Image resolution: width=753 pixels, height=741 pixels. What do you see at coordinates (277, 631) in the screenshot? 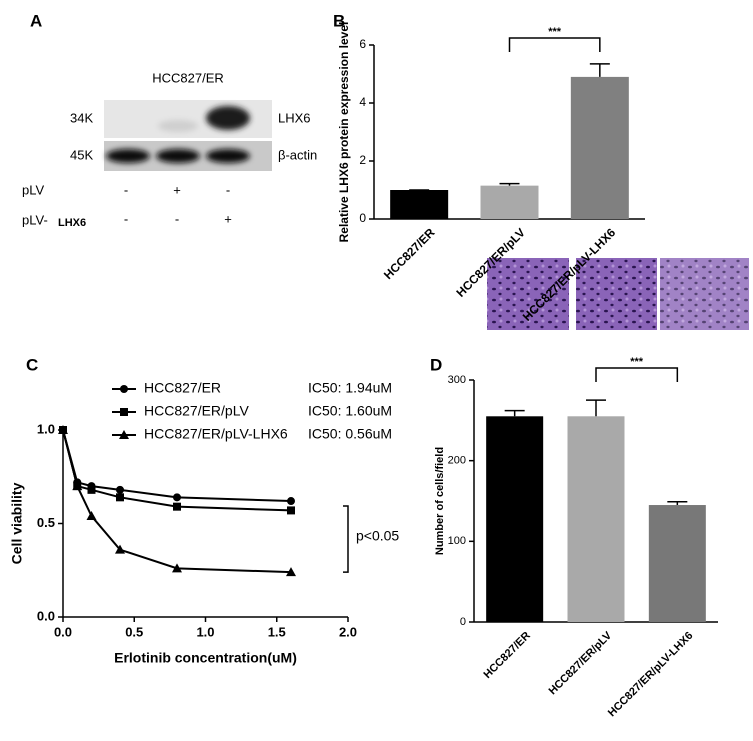
I see `x-tick-label: 1.5` at bounding box center [277, 631].